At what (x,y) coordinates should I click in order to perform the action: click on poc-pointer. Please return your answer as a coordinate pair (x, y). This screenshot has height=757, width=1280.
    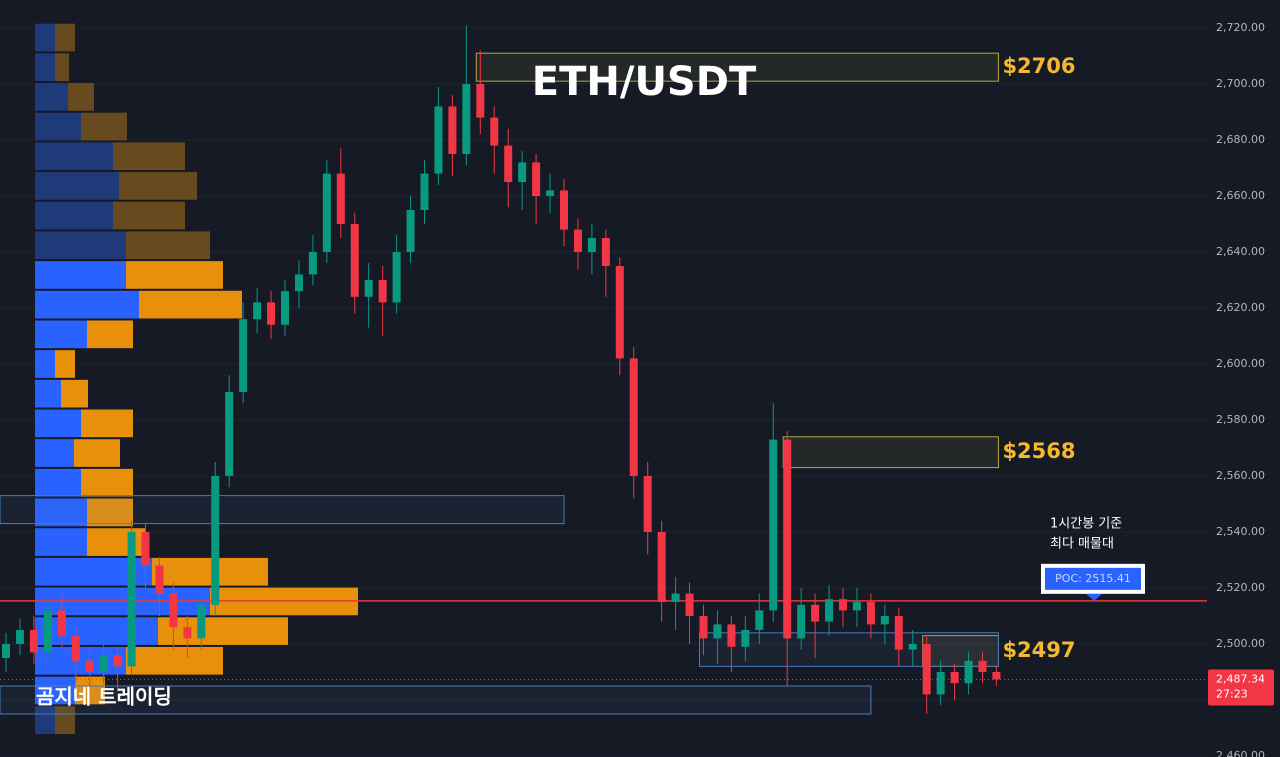
    Looking at the image, I should click on (1094, 597).